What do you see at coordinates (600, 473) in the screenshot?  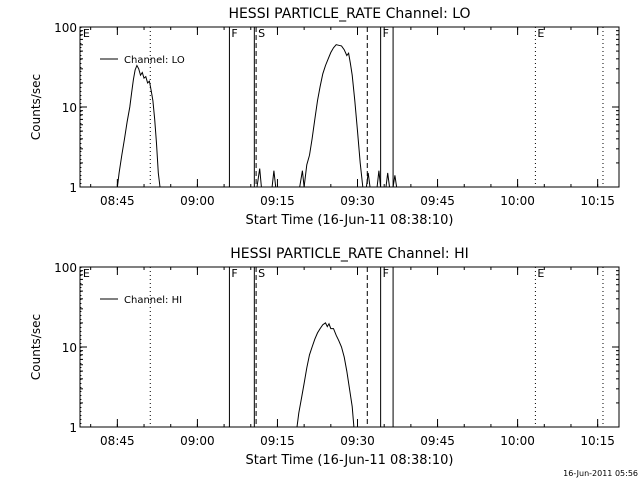 I see `footer-timestamp: 16-Jun-2011 05:56` at bounding box center [600, 473].